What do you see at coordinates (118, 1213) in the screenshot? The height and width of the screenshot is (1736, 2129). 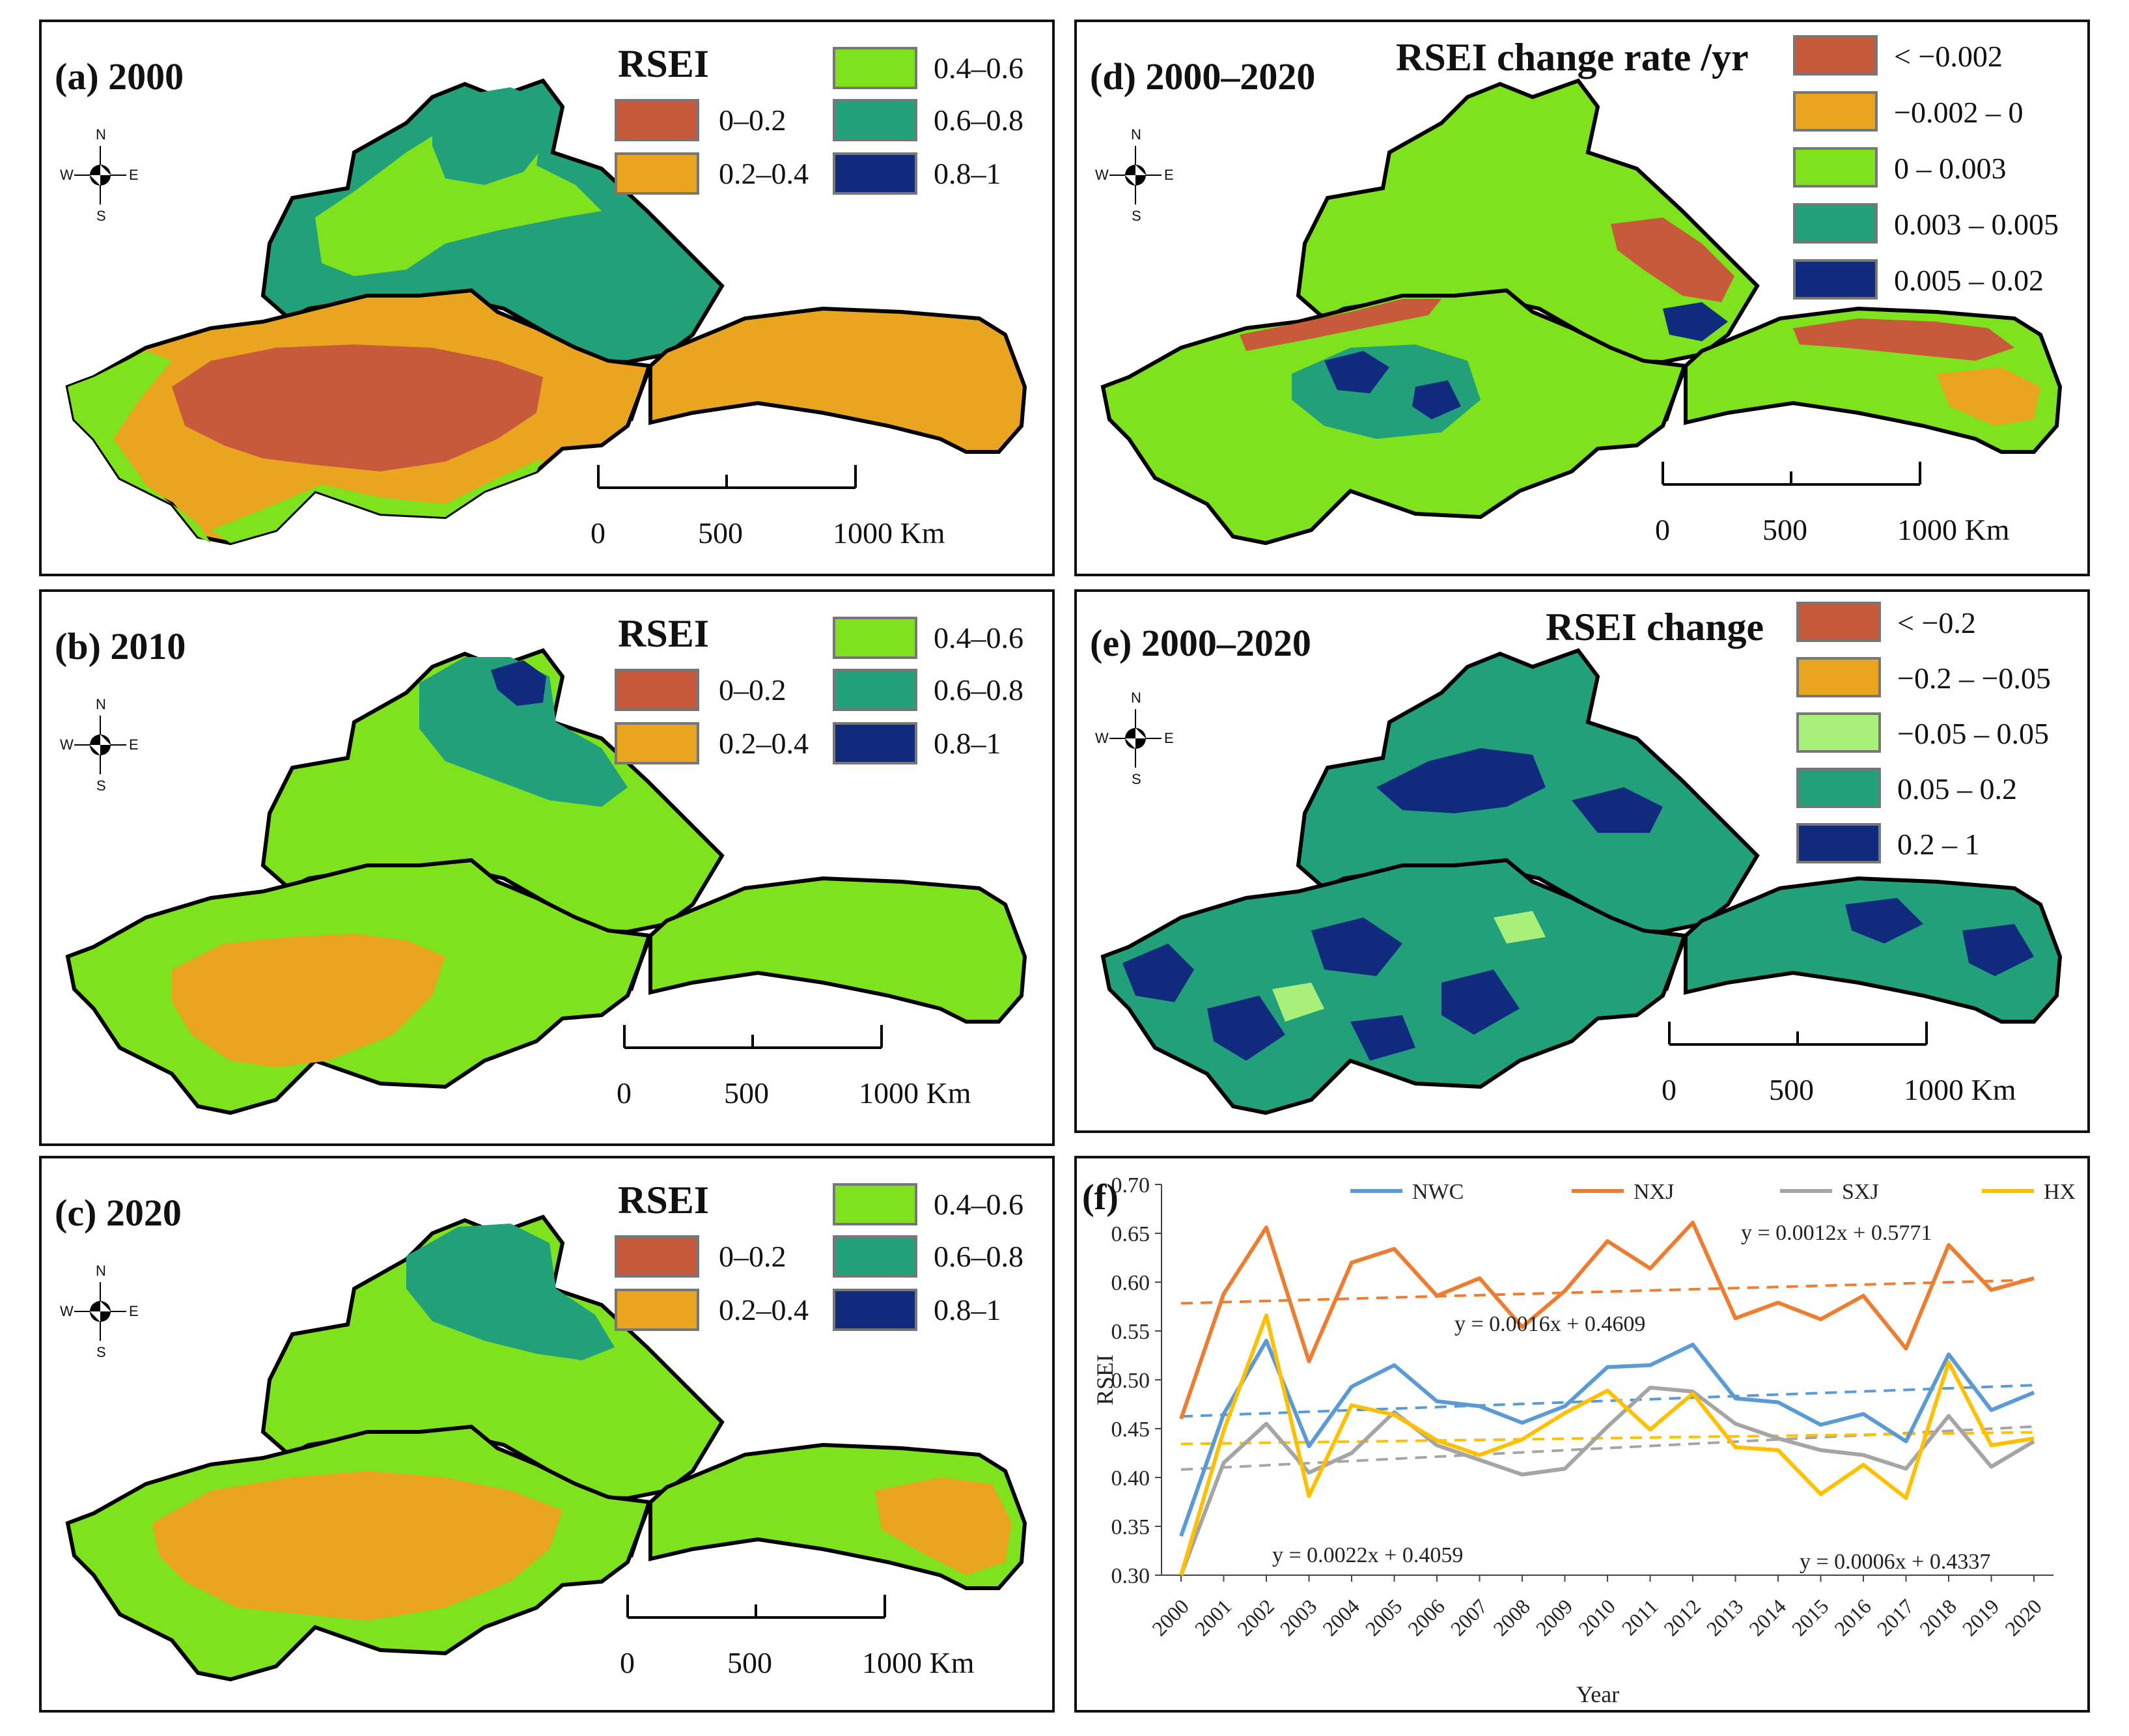 I see `panel-label: (c) 2020` at bounding box center [118, 1213].